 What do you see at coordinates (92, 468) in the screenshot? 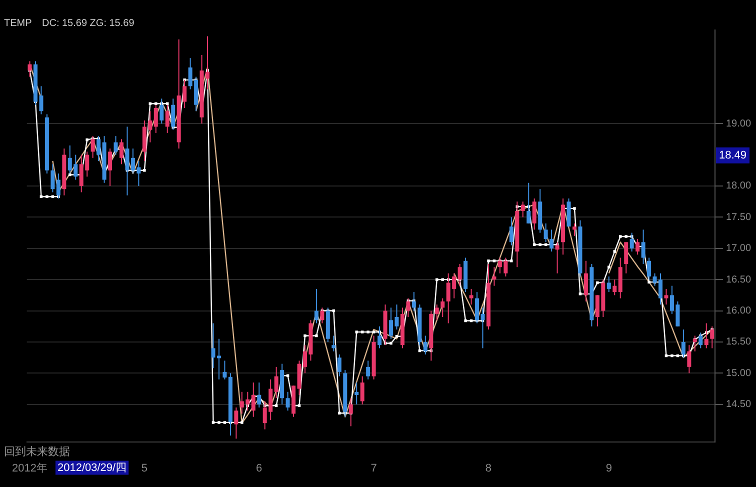
I see `text: 2012/03/29/四` at bounding box center [92, 468].